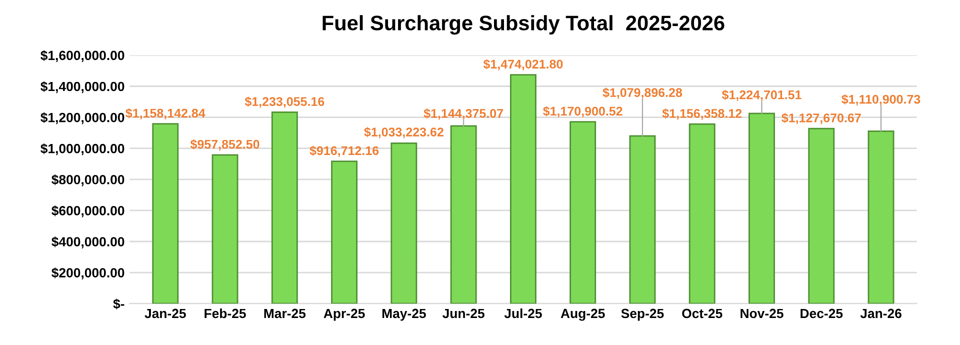  I want to click on data-label: $1,144,375.07, so click(463, 114).